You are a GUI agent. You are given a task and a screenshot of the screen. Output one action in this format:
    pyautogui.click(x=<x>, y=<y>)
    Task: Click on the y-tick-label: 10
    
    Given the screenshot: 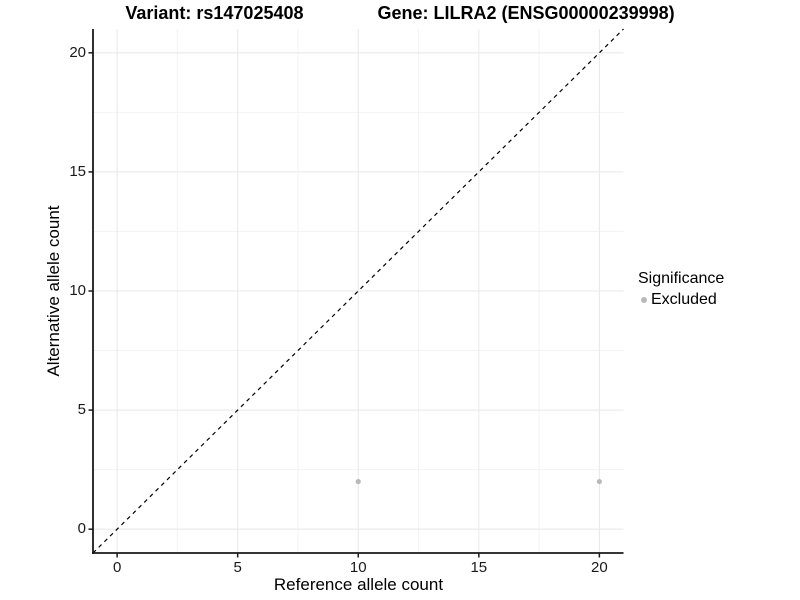 What is the action you would take?
    pyautogui.click(x=77, y=290)
    